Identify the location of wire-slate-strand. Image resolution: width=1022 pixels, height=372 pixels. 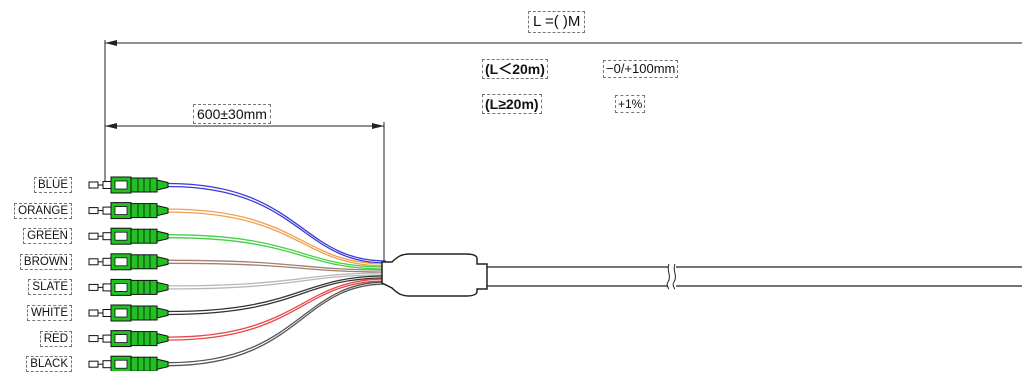
(277, 282).